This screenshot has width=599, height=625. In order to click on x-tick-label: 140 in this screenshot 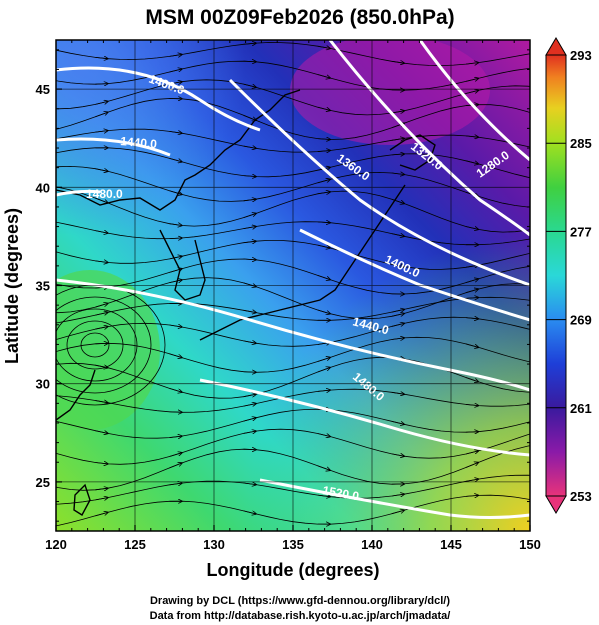, I will do `click(372, 544)`.